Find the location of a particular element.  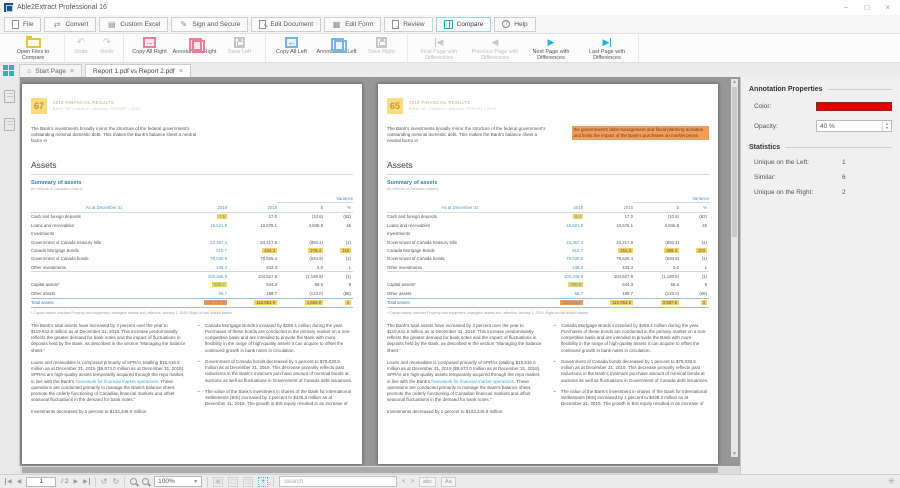

difference-highlight: 700.9 is located at coordinates (575, 285).